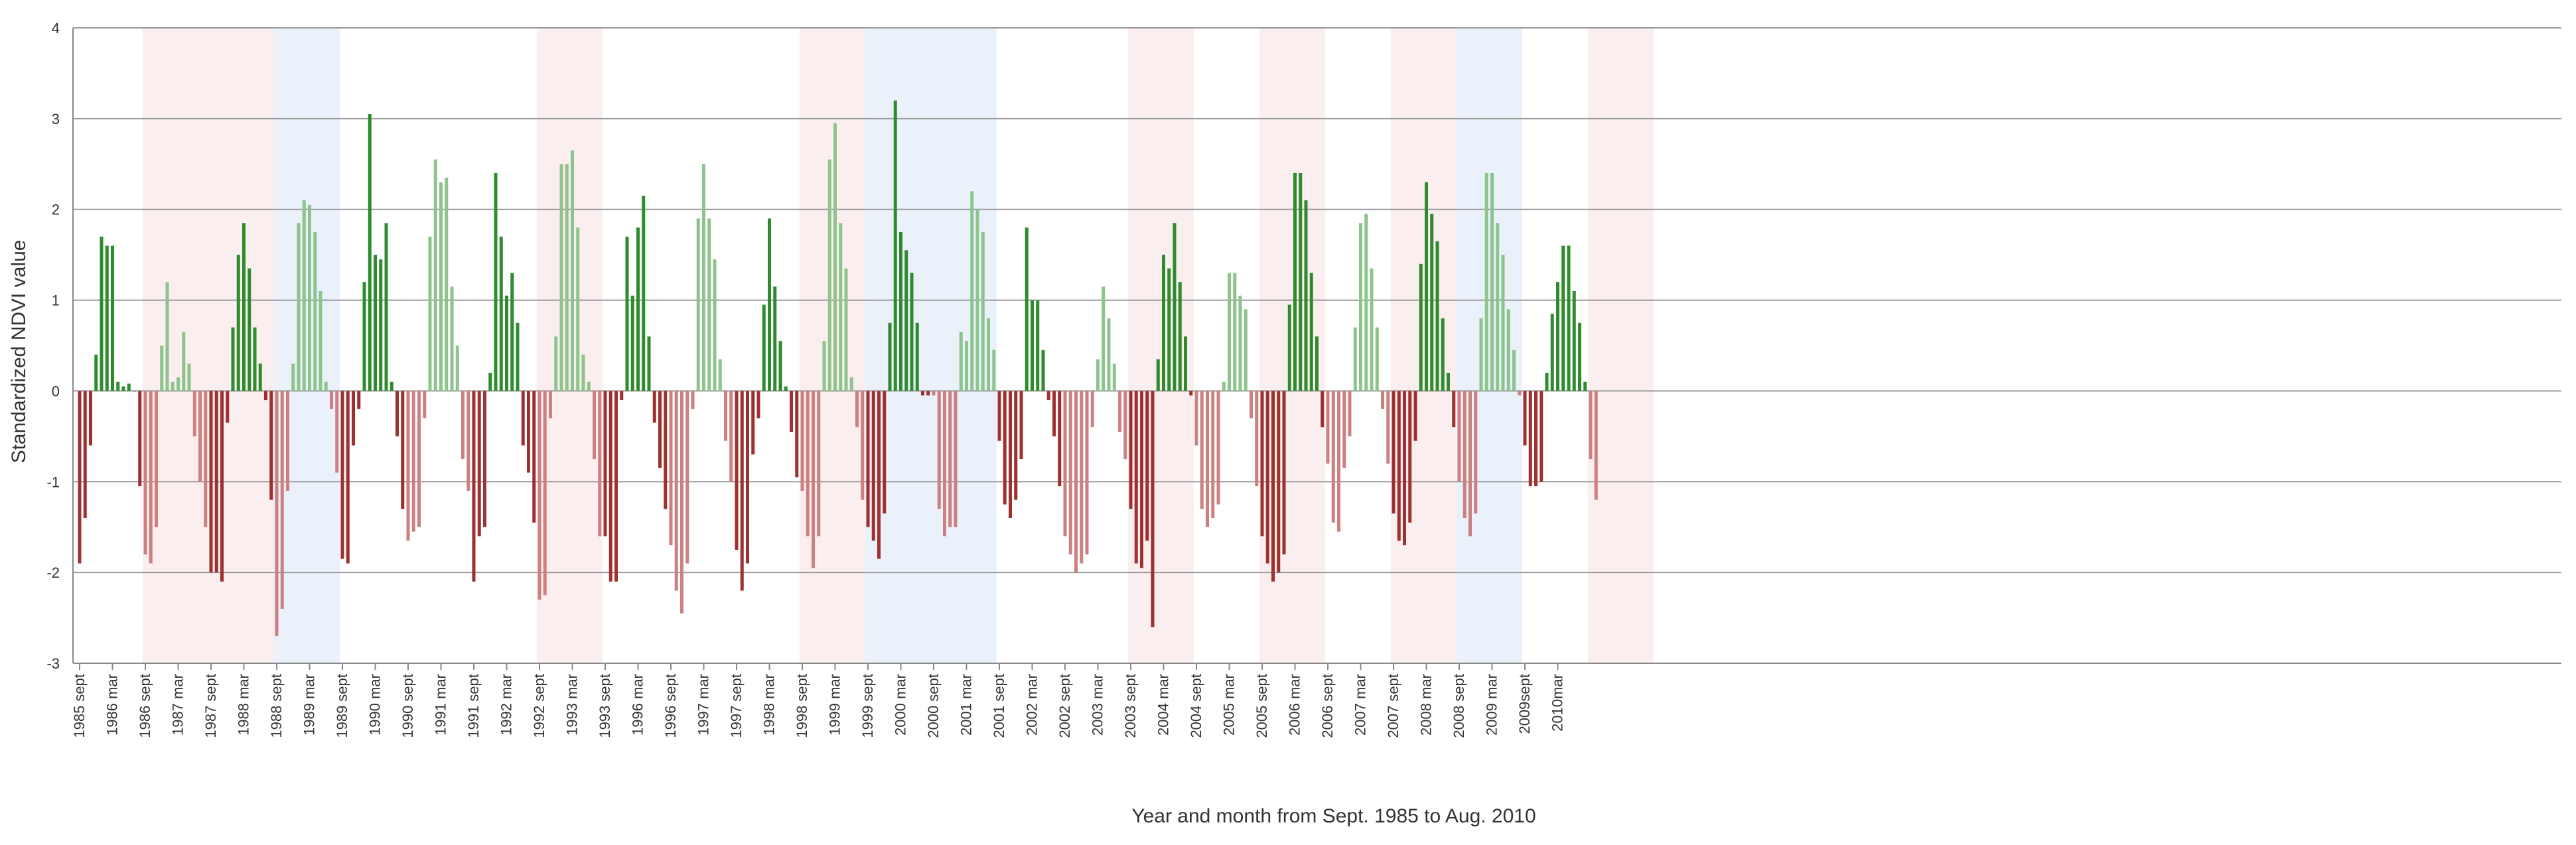 Image resolution: width=2576 pixels, height=845 pixels. I want to click on x-tick-label: 1990 mar, so click(376, 705).